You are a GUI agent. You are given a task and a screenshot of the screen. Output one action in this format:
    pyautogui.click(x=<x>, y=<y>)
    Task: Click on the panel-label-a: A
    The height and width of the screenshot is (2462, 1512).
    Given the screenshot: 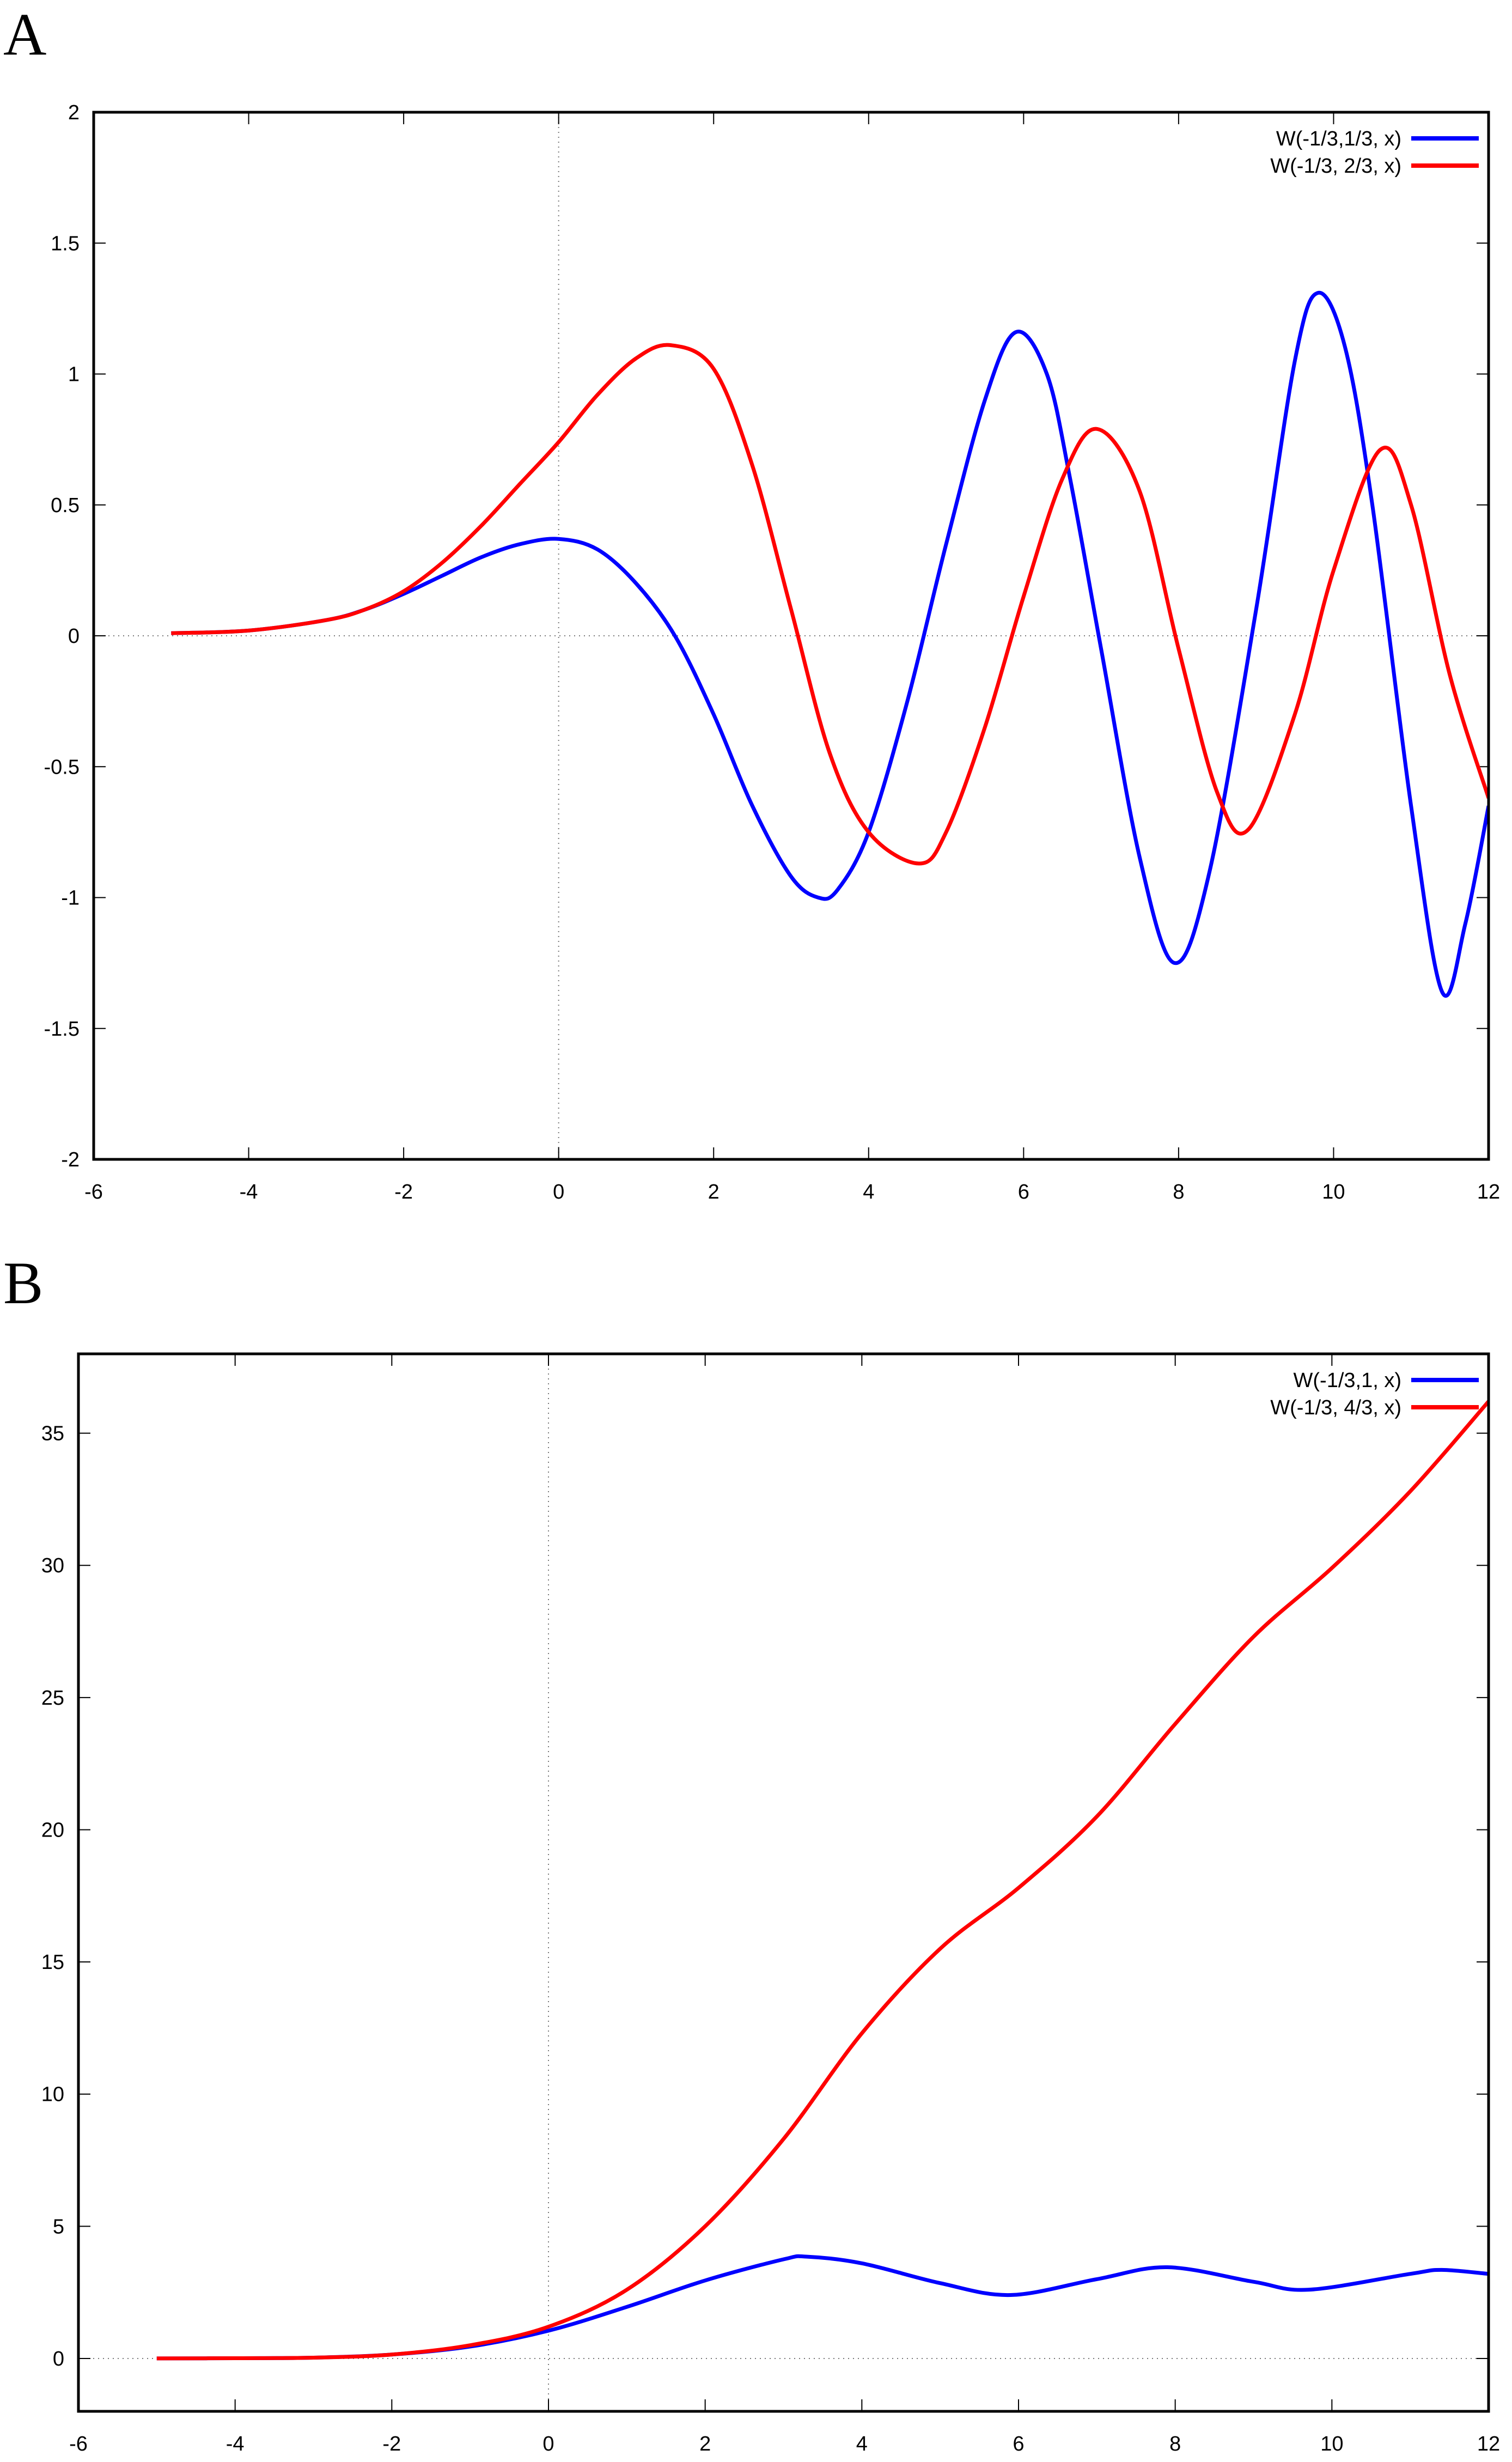 What is the action you would take?
    pyautogui.click(x=25, y=34)
    